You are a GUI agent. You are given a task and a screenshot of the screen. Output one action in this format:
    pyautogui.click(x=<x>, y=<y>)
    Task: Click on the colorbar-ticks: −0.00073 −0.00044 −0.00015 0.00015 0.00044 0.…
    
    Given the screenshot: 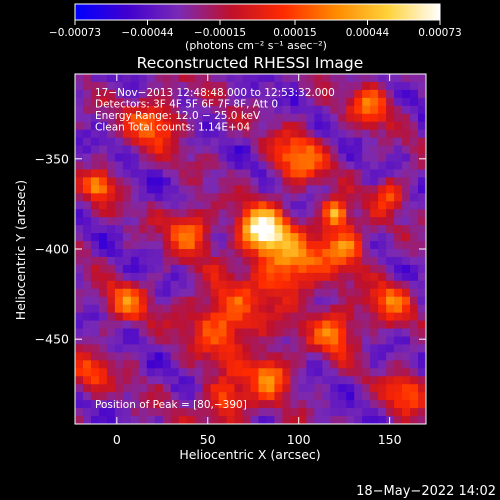 What is the action you would take?
    pyautogui.click(x=255, y=29)
    